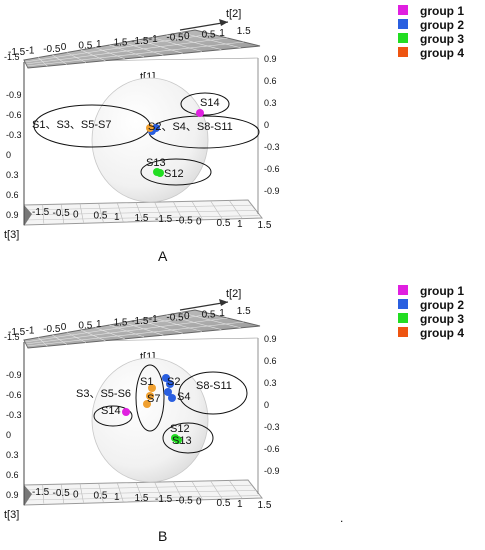 This screenshot has height=550, width=485. I want to click on sample-label: S13, so click(156, 163).